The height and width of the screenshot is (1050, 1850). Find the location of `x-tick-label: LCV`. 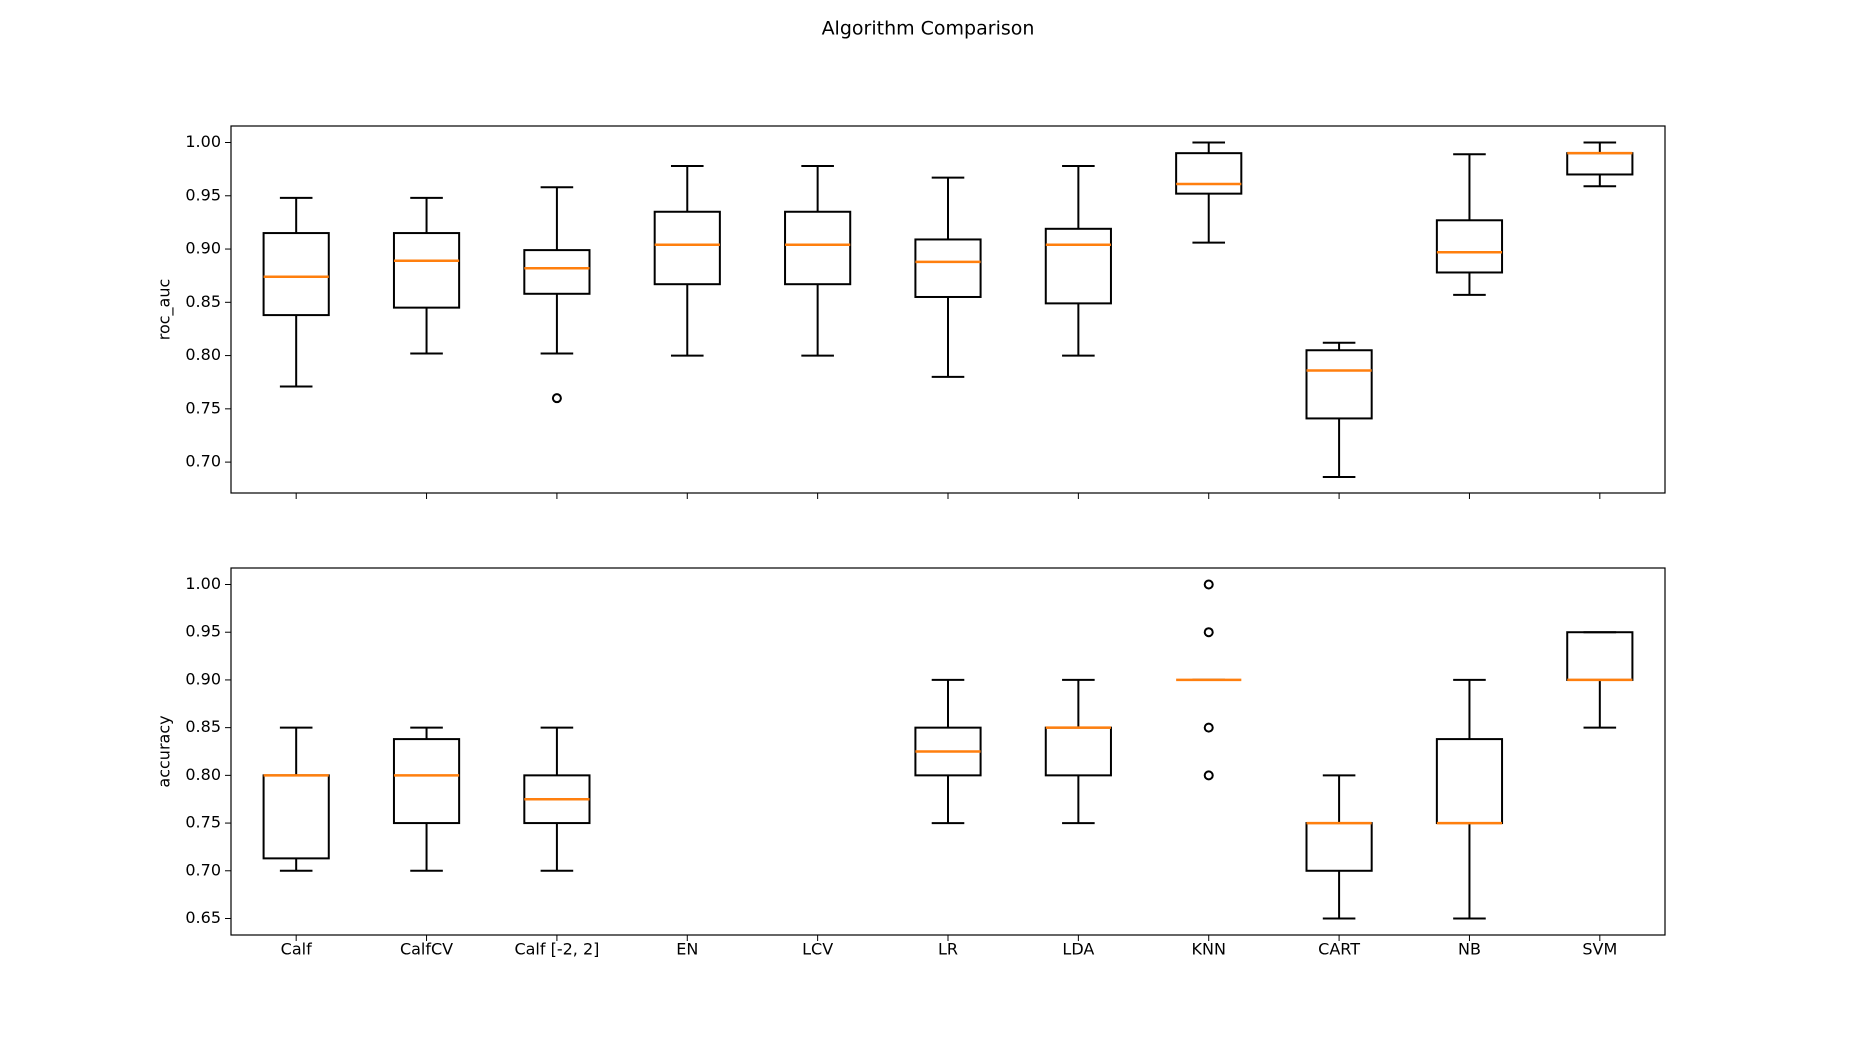

x-tick-label: LCV is located at coordinates (817, 949).